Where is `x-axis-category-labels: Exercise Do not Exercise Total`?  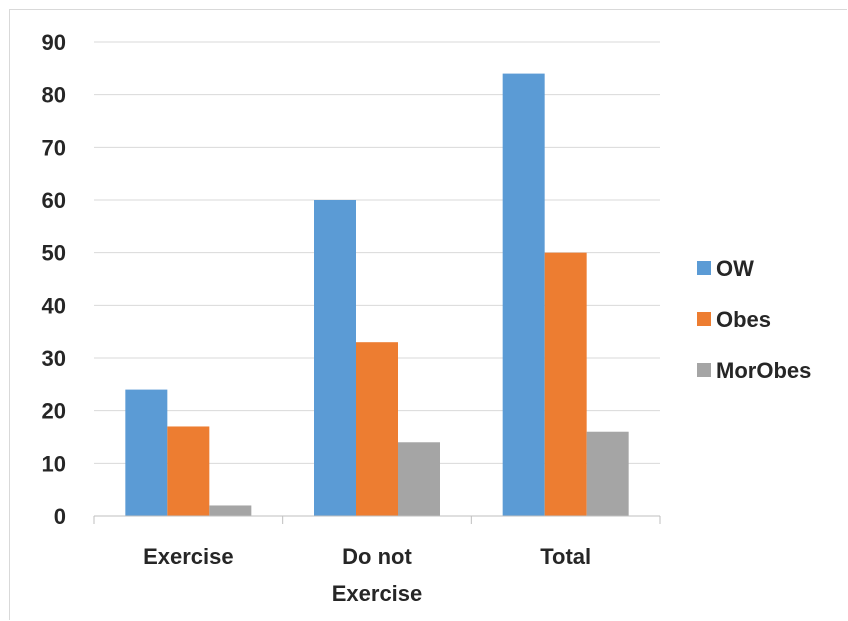 x-axis-category-labels: Exercise Do not Exercise Total is located at coordinates (367, 575).